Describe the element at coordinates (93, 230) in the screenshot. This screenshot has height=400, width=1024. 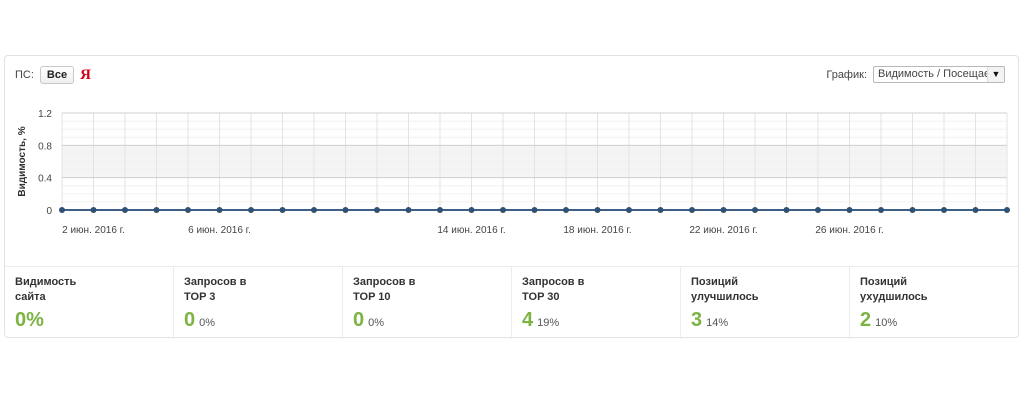
I see `x-tick-label: 2 июн. 2016 г.` at that location.